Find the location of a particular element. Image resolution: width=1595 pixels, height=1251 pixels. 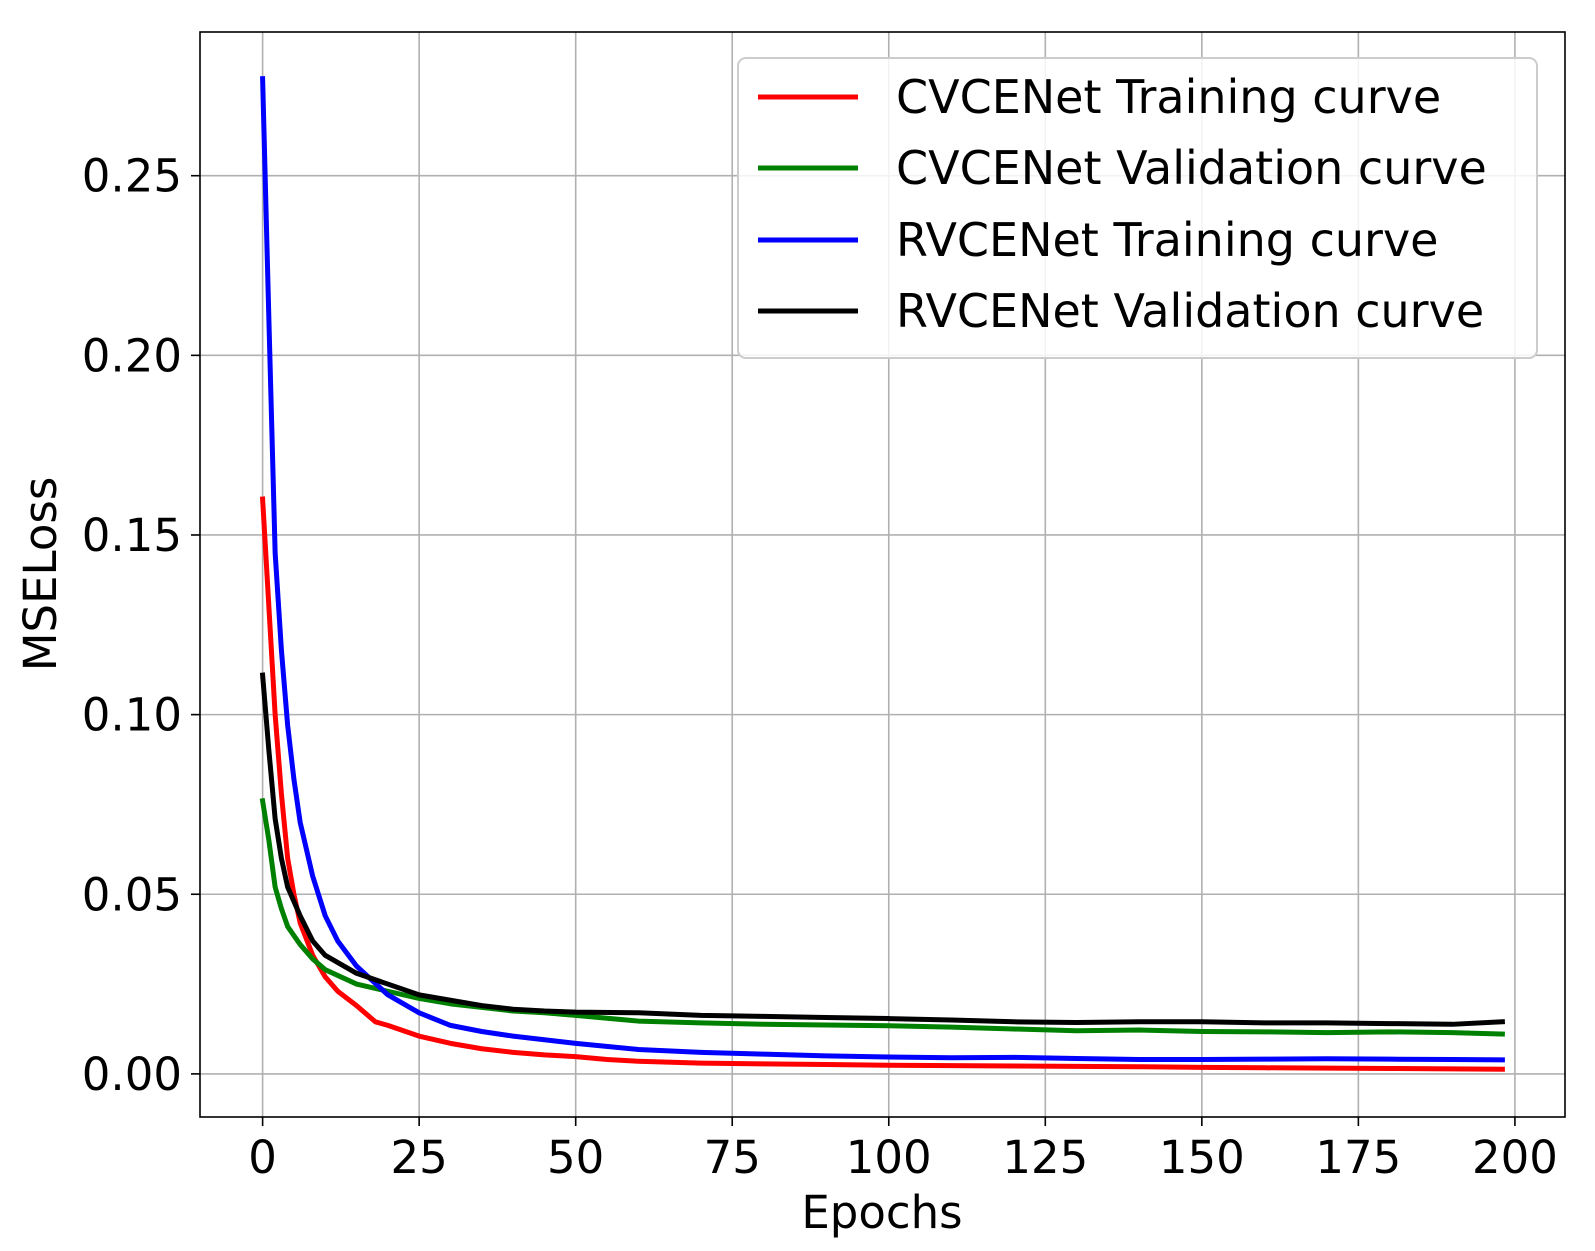

x-tick-label: 0 is located at coordinates (262, 1157).